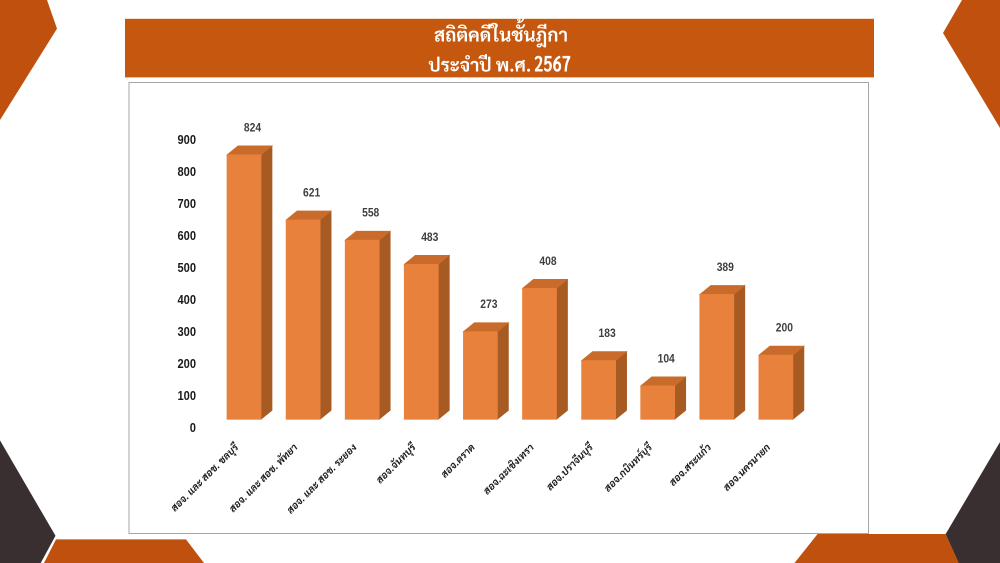 The height and width of the screenshot is (563, 1000). I want to click on svg-text: 408, so click(547, 261).